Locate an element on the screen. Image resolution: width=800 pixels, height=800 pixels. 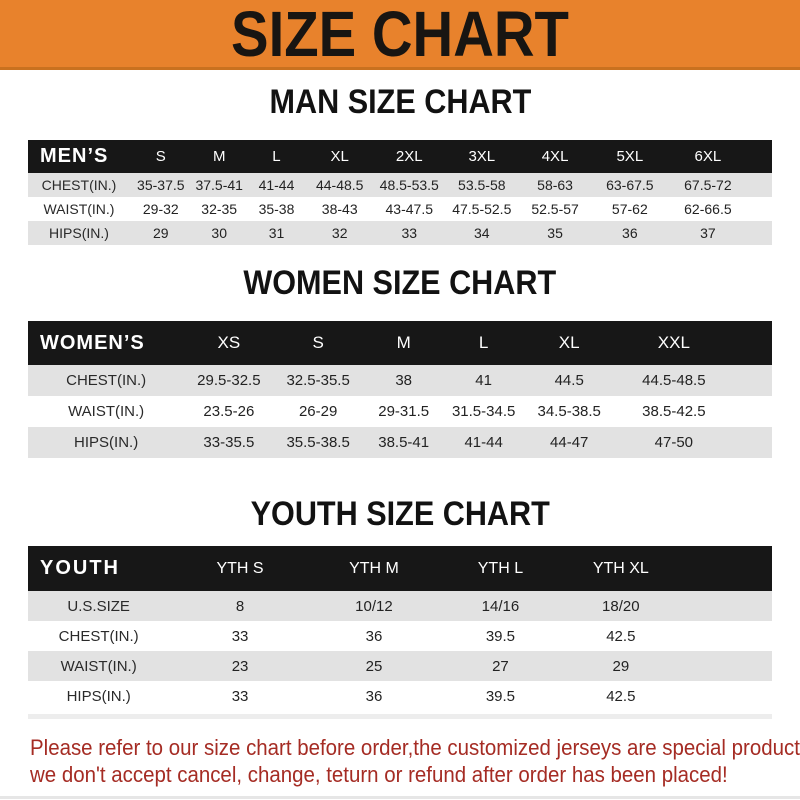
size-value-cell: 23 is located at coordinates (240, 666).